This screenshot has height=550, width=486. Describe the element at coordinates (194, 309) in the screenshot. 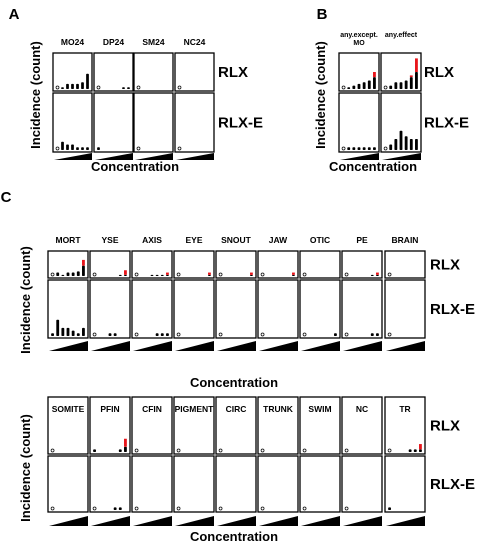

I see `panel-c-eye-rlx-e-frame` at that location.